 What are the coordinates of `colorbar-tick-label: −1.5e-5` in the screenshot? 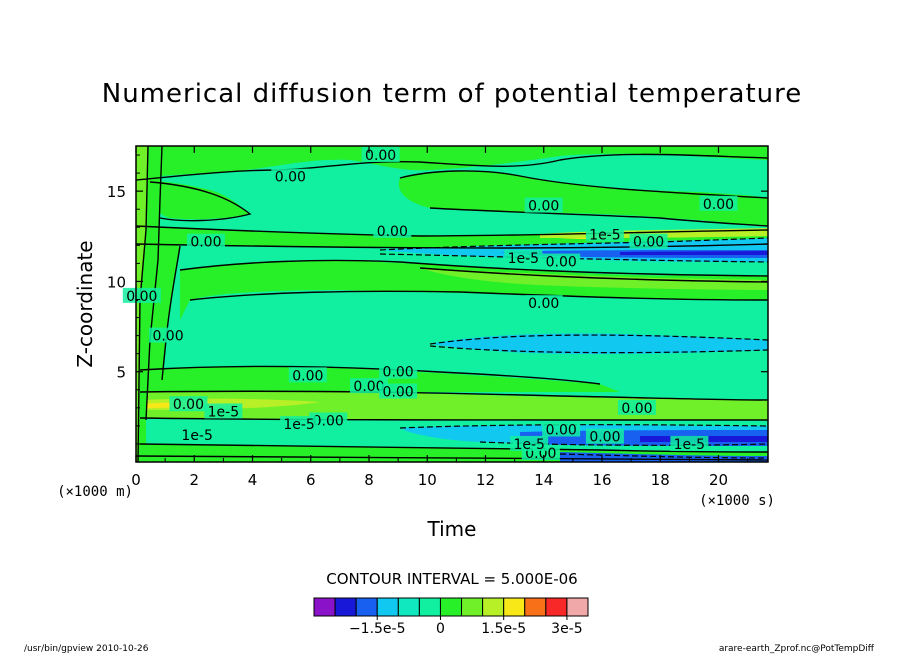 It's located at (377, 629).